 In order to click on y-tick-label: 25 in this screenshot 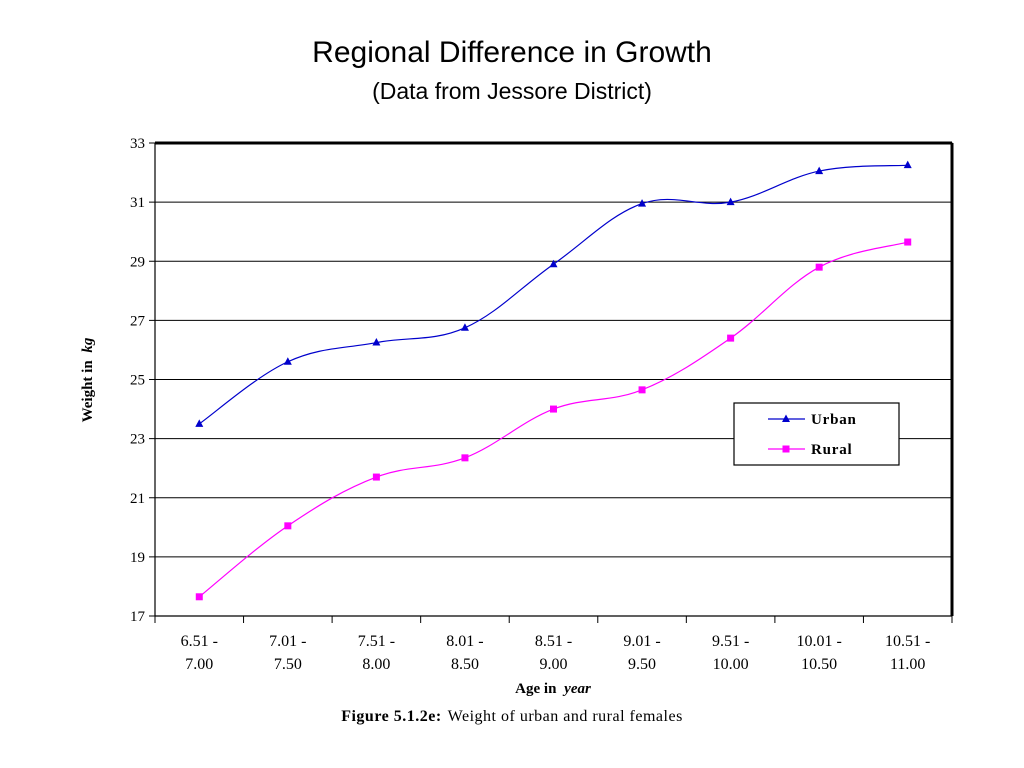, I will do `click(137, 381)`.